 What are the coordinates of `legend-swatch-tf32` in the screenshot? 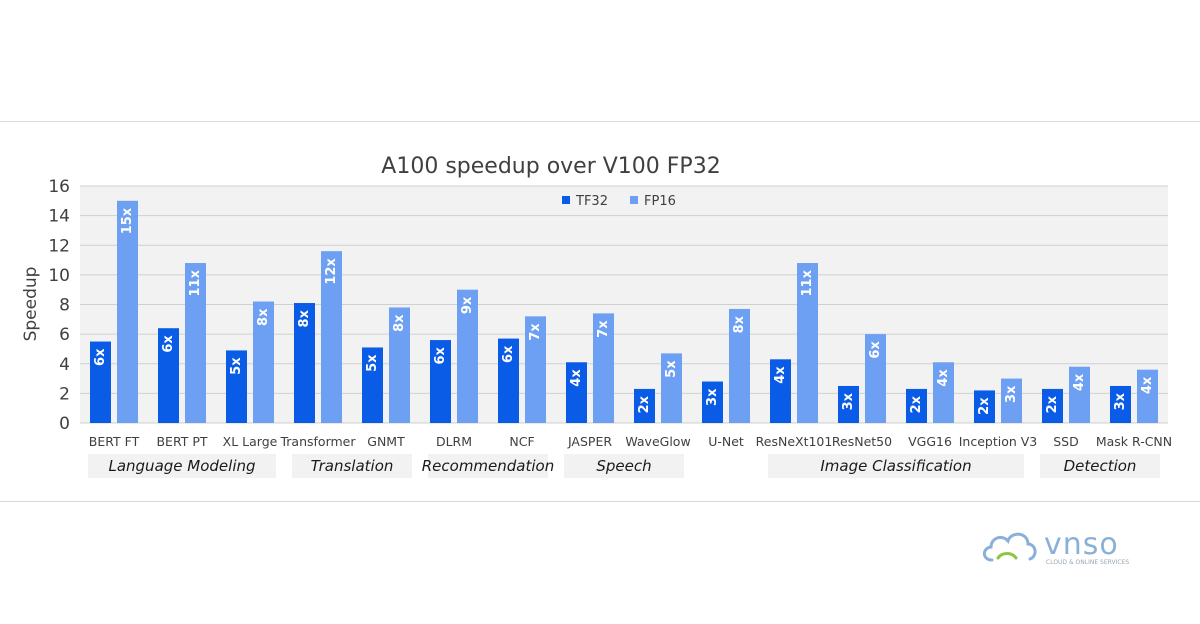 It's located at (566, 200).